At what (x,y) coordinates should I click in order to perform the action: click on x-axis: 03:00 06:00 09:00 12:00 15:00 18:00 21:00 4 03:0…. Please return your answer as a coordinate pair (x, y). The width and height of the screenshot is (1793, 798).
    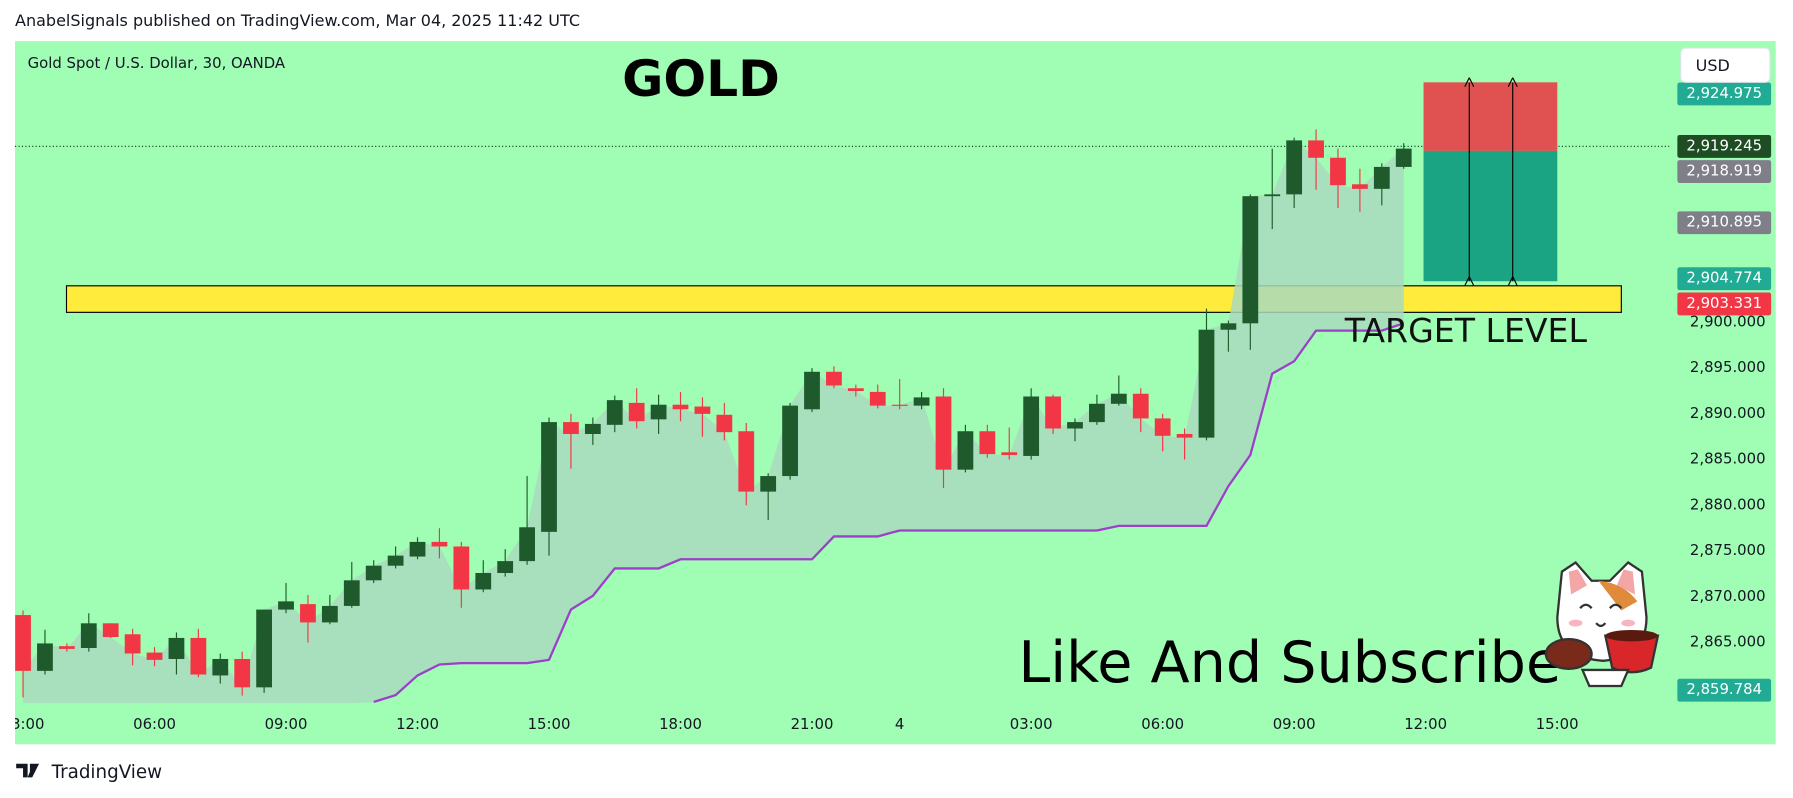
    Looking at the image, I should click on (797, 718).